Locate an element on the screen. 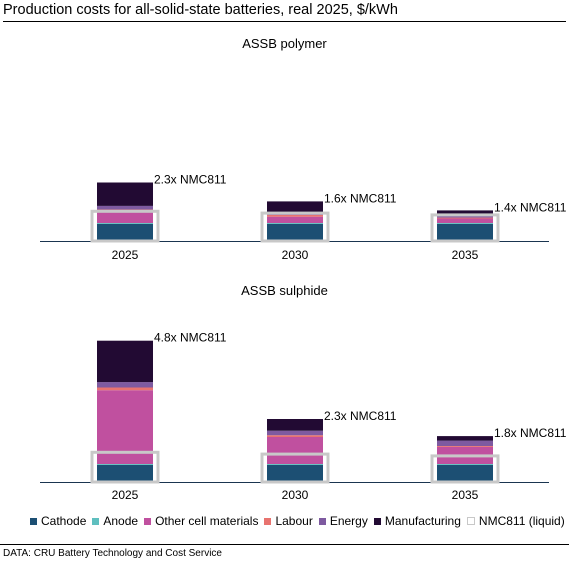  legend-label-other-cell-materials: Other cell materials is located at coordinates (207, 521).